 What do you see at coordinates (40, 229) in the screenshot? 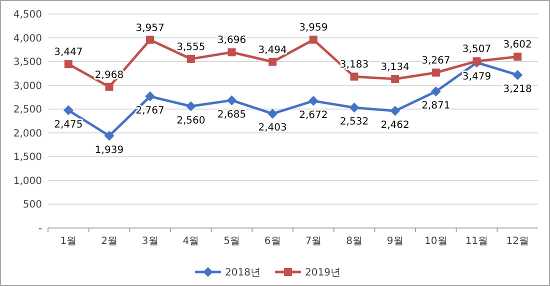
I see `y-tick-label: -` at bounding box center [40, 229].